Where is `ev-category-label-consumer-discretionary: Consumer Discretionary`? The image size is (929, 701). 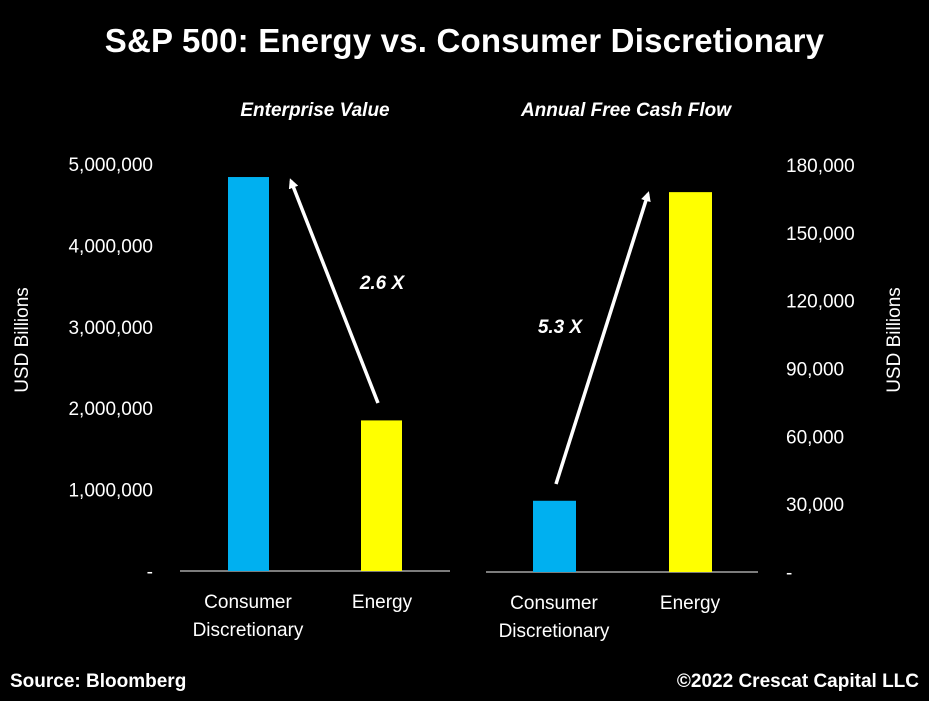
ev-category-label-consumer-discretionary: Consumer Discretionary is located at coordinates (248, 616).